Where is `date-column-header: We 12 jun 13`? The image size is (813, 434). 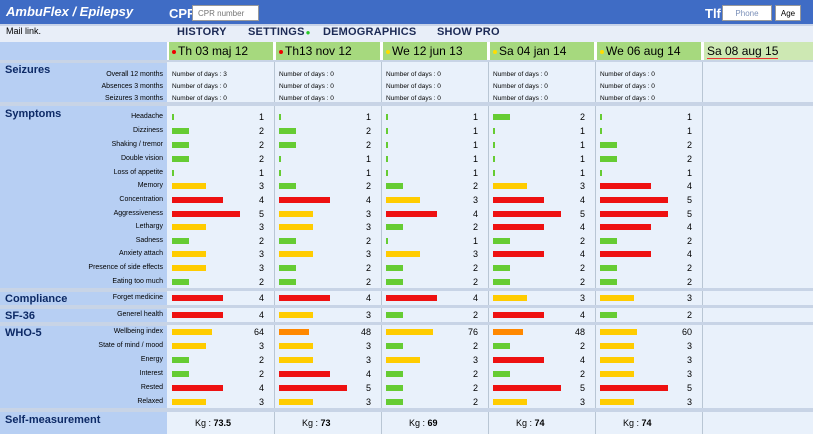 date-column-header: We 12 jun 13 is located at coordinates (434, 51).